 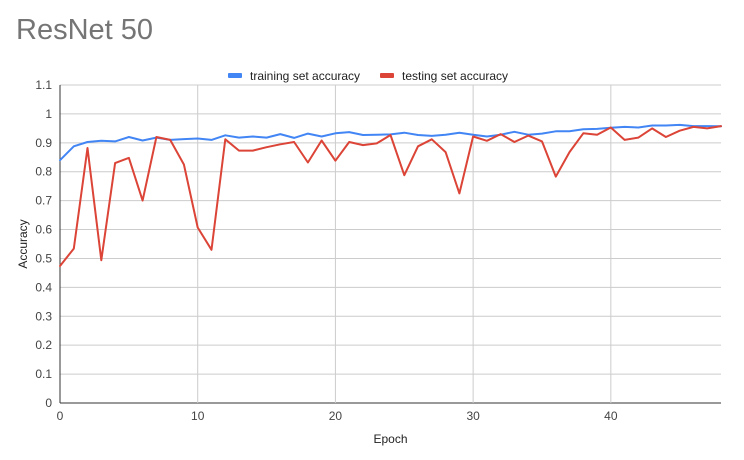 I want to click on chart-title: ResNet 50, so click(x=85, y=30).